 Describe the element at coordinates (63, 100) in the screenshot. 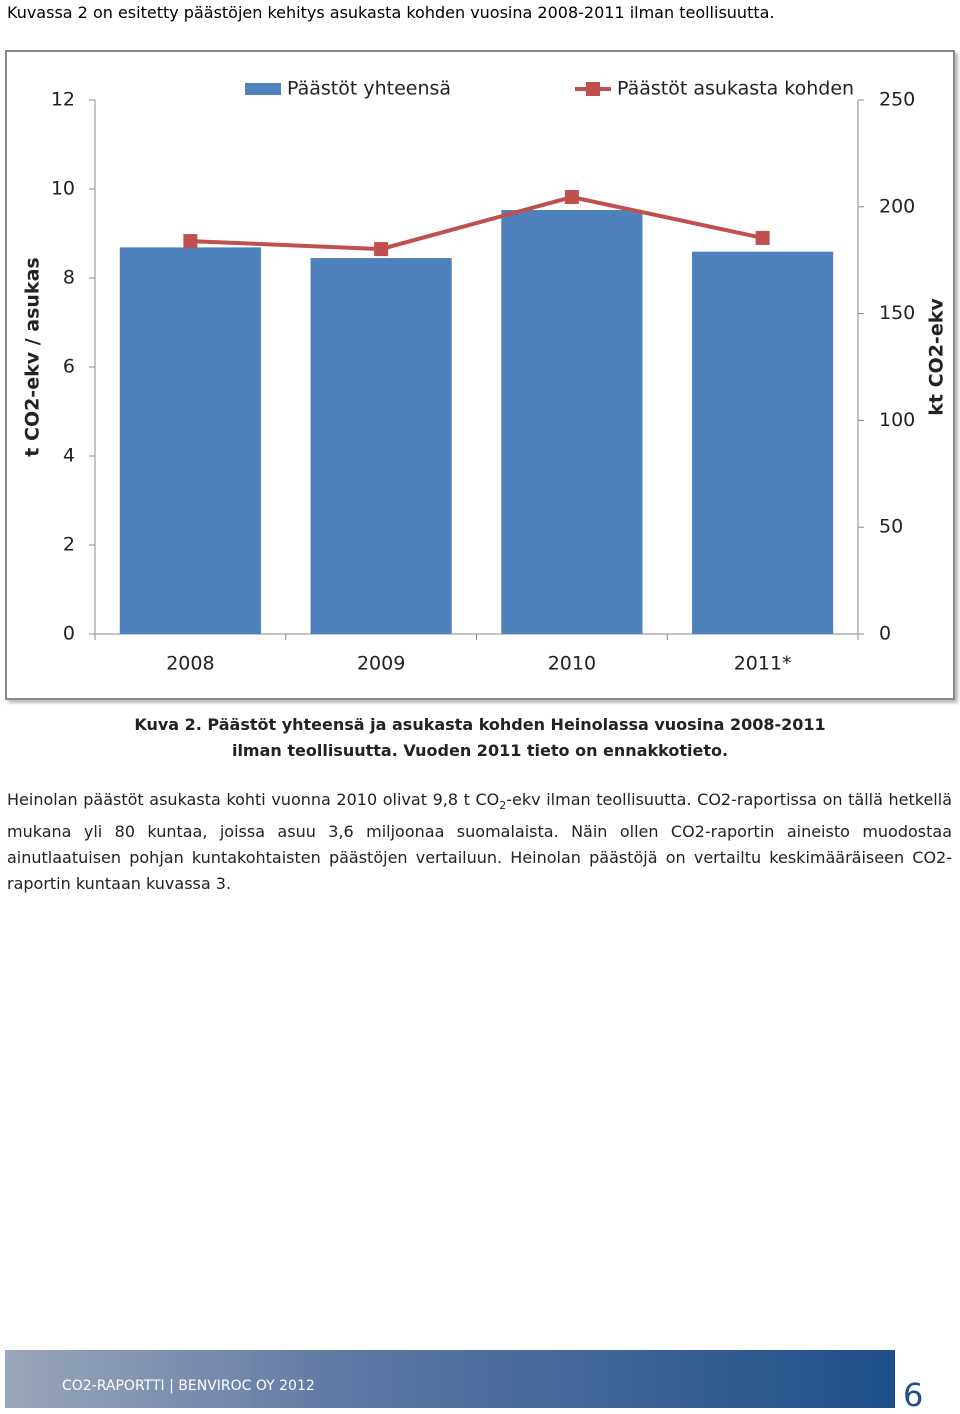

I see `y-tick-label: 12` at that location.